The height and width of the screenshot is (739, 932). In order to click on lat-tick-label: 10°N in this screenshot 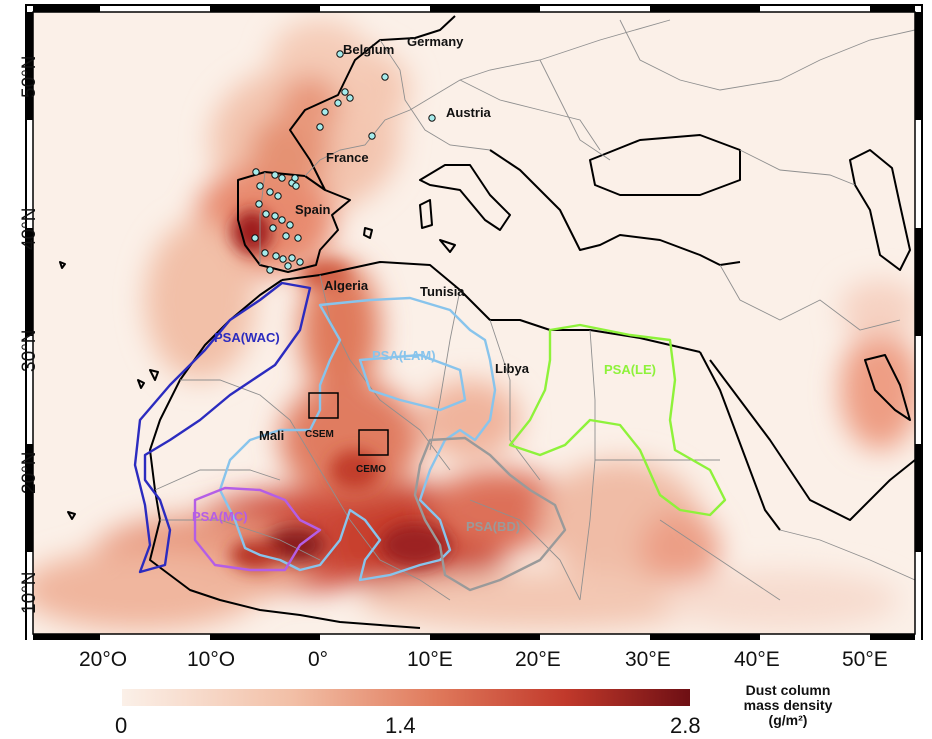, I will do `click(30, 593)`.